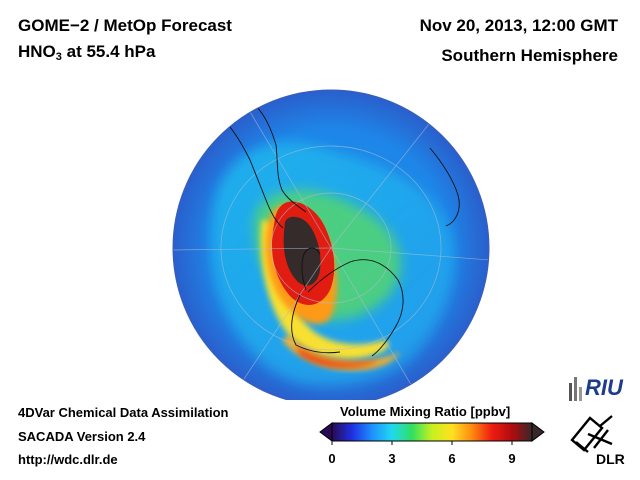  I want to click on dlr-logo: DLR, so click(597, 441).